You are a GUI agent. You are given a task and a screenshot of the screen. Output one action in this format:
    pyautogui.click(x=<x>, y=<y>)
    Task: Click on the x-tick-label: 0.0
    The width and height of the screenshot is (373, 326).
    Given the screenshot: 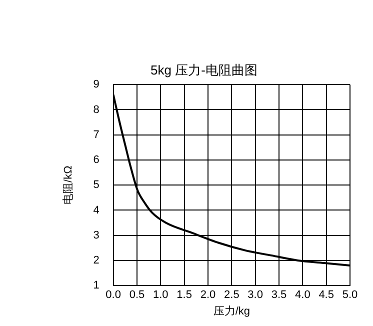 What is the action you would take?
    pyautogui.click(x=113, y=295)
    